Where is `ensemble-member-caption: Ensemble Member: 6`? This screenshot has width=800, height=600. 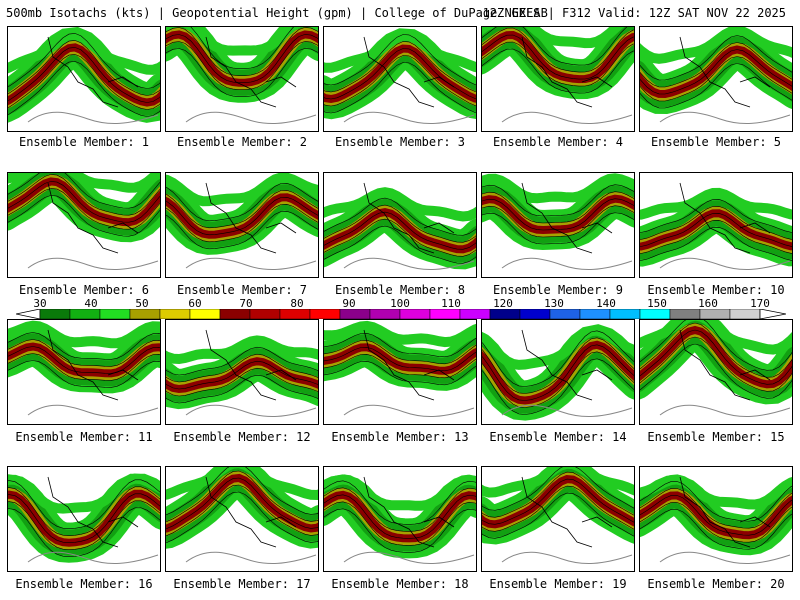
ensemble-member-caption: Ensemble Member: 6 is located at coordinates (84, 290).